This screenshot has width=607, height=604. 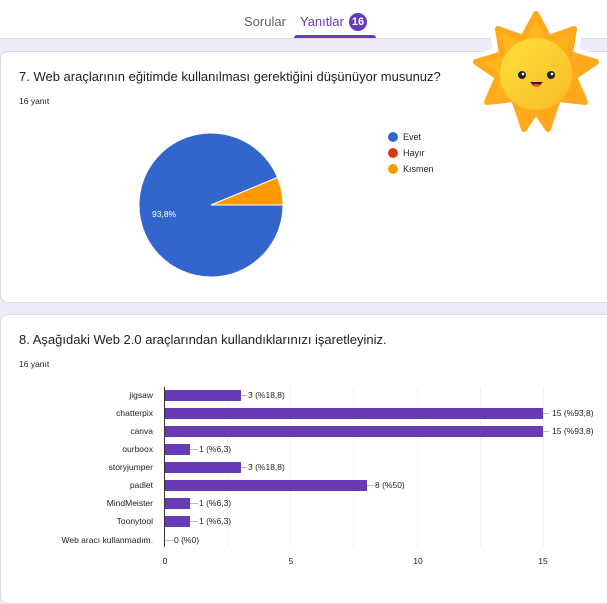 I want to click on bar-category-label: MindMeister, so click(x=129, y=503).